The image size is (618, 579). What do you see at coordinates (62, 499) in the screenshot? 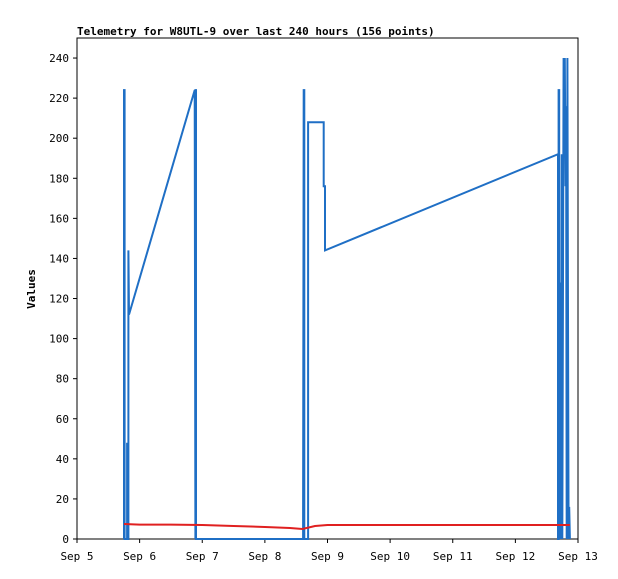
I see `y-tick-label: 20` at bounding box center [62, 499].